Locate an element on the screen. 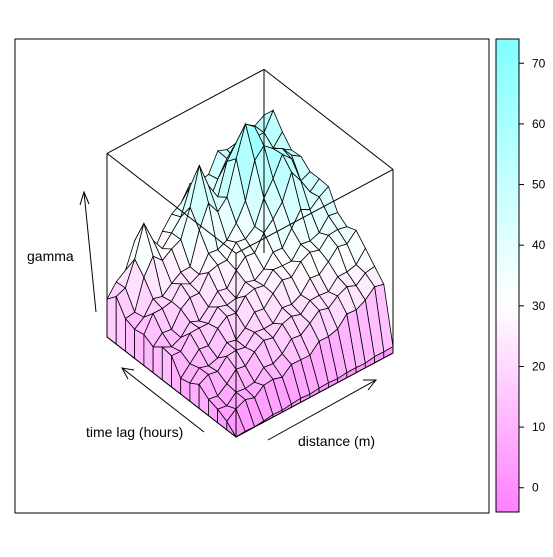 The height and width of the screenshot is (557, 553). color-key-tick-label-20: 20 is located at coordinates (539, 366).